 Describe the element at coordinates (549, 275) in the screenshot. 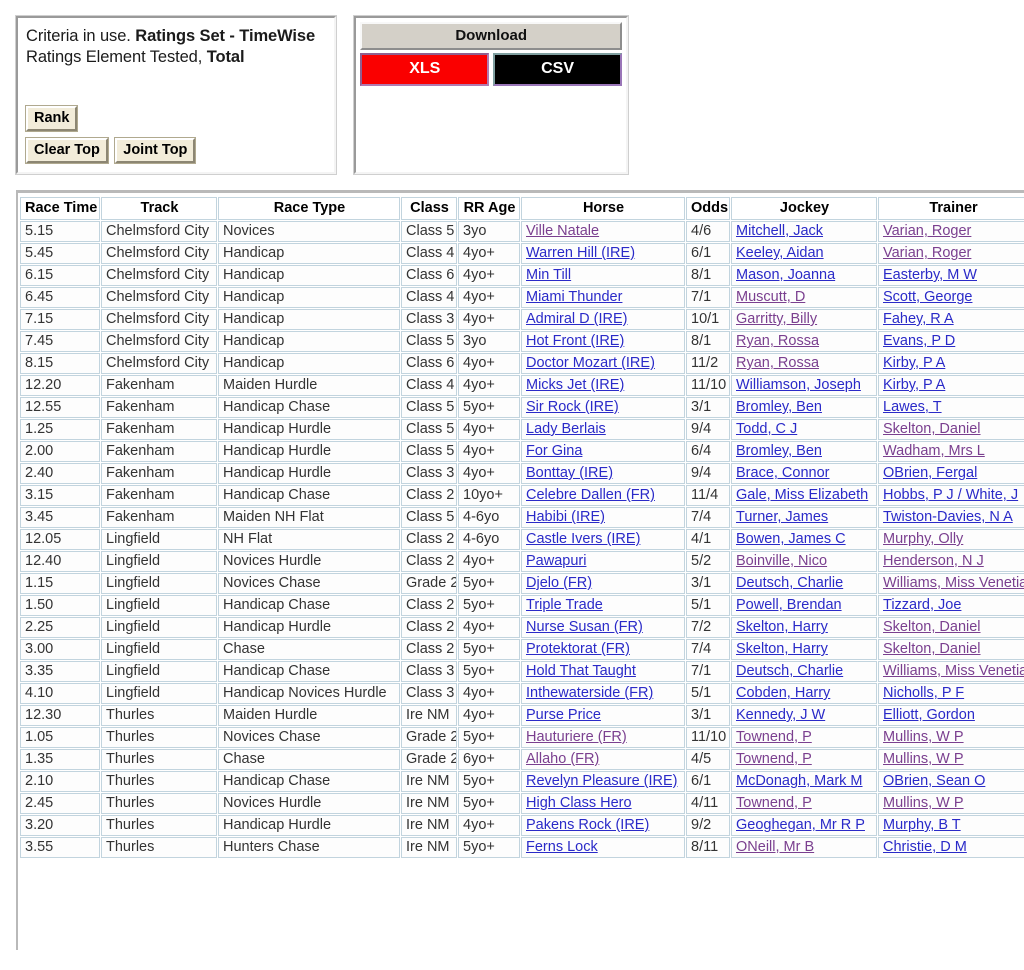

I see `horse-link: Min Till` at that location.